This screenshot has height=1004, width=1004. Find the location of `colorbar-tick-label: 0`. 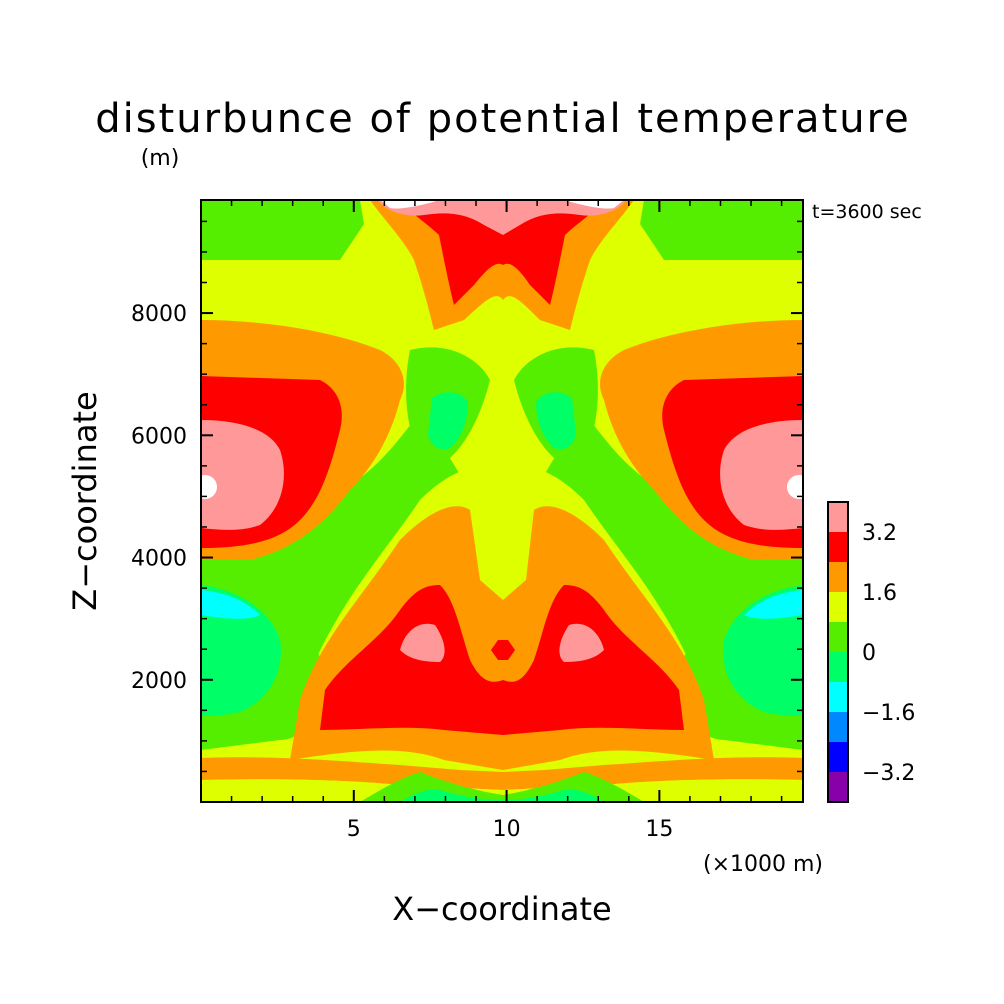

colorbar-tick-label: 0 is located at coordinates (869, 653).